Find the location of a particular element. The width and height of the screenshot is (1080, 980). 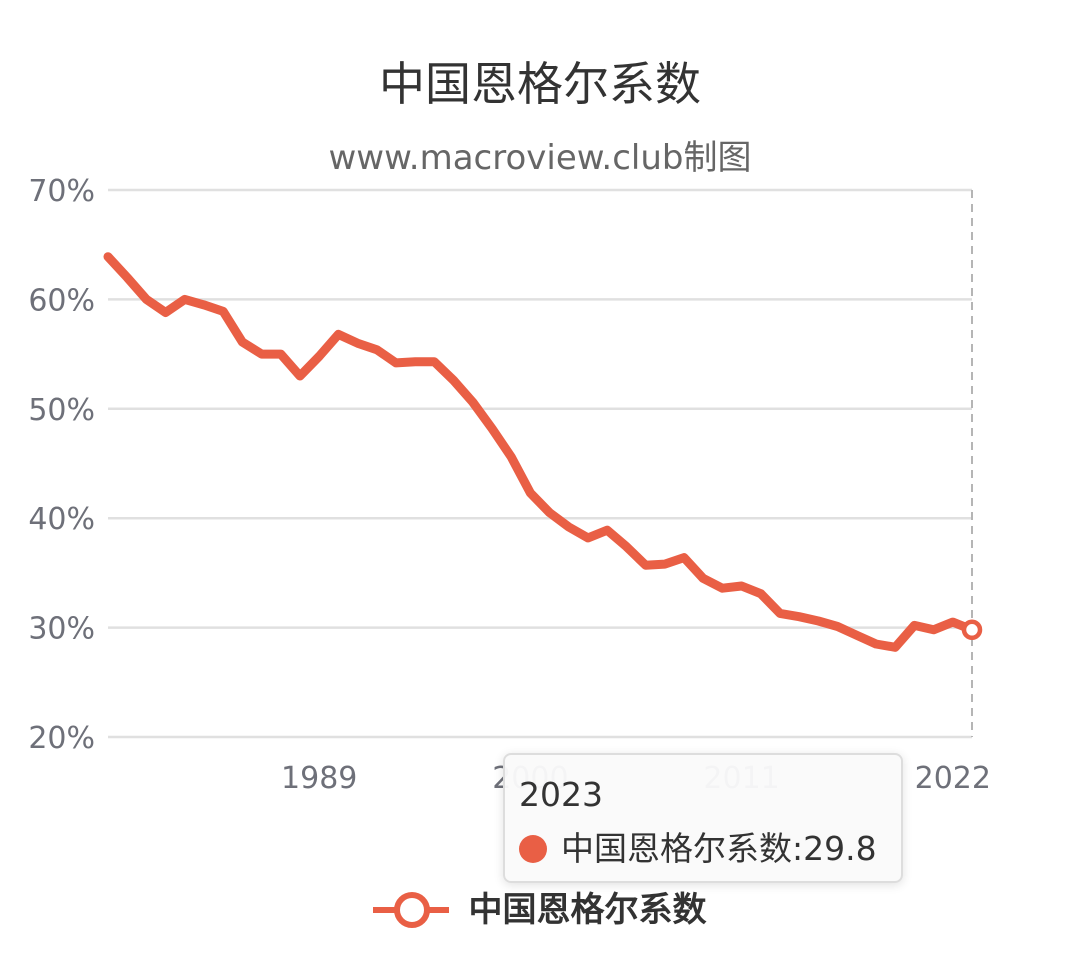

tooltip-series-label: 中国恩格尔系数 is located at coordinates (676, 848).